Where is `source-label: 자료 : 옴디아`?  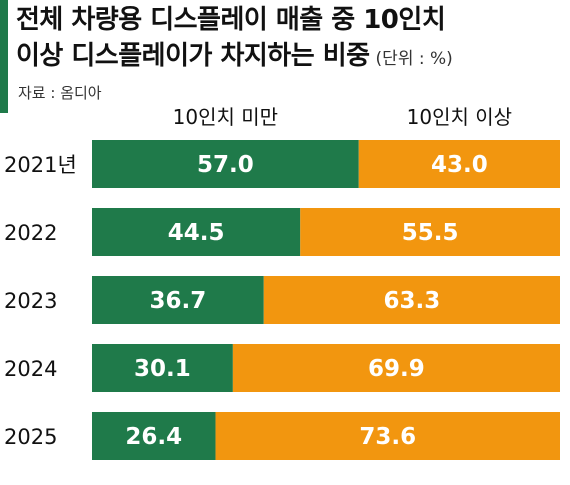 source-label: 자료 : 옴디아 is located at coordinates (60, 93).